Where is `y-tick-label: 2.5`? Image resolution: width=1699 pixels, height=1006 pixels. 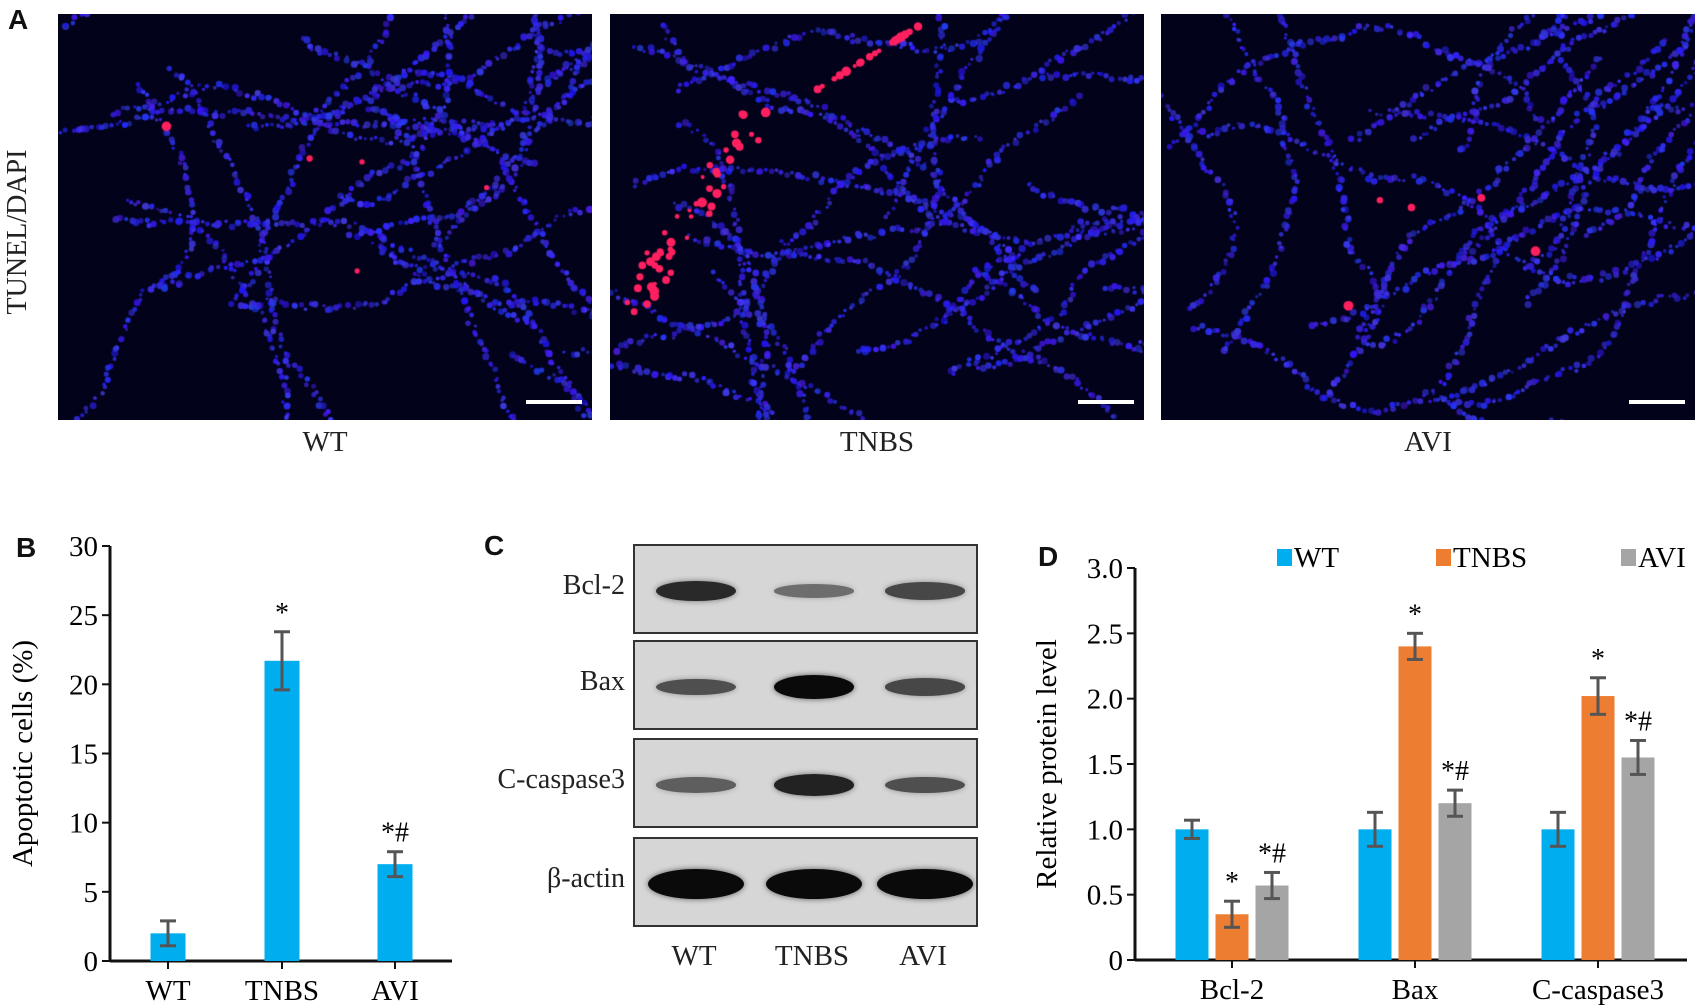
y-tick-label: 2.5 is located at coordinates (1105, 634).